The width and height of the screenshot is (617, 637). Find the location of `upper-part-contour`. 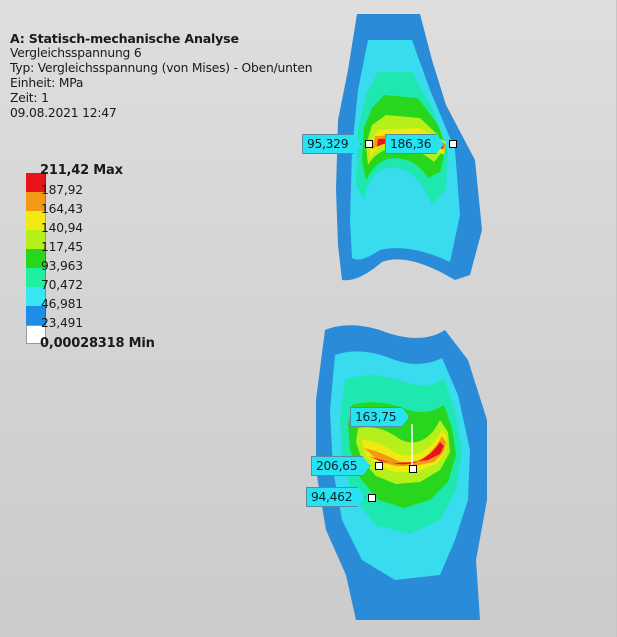

upper-part-contour is located at coordinates (409, 147).